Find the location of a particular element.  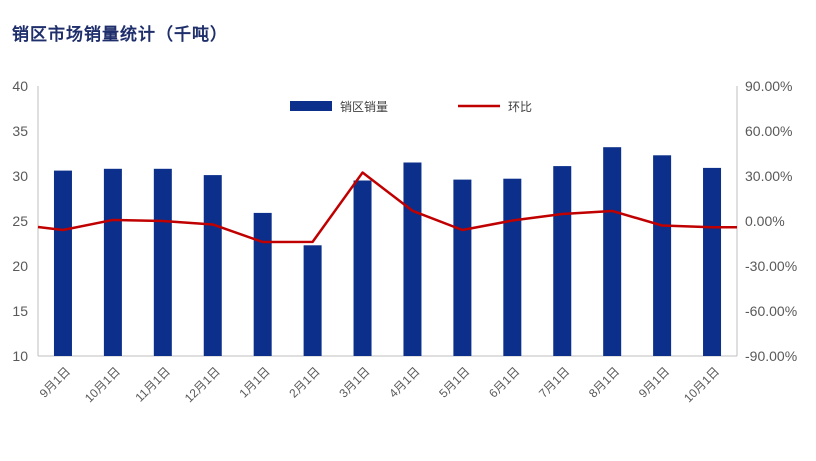

x-tick: 1月1日 is located at coordinates (254, 382).